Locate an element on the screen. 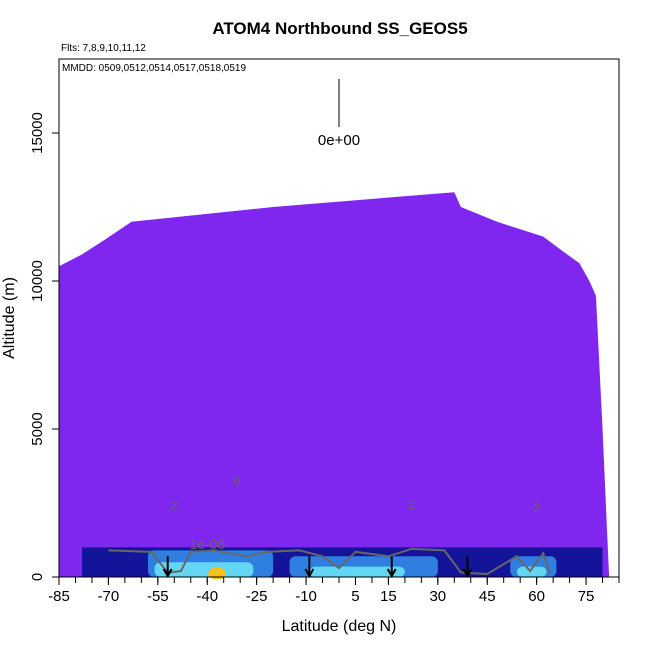  chart-subtitle: Flts: 7,8,9,10,11,12 is located at coordinates (103, 48).